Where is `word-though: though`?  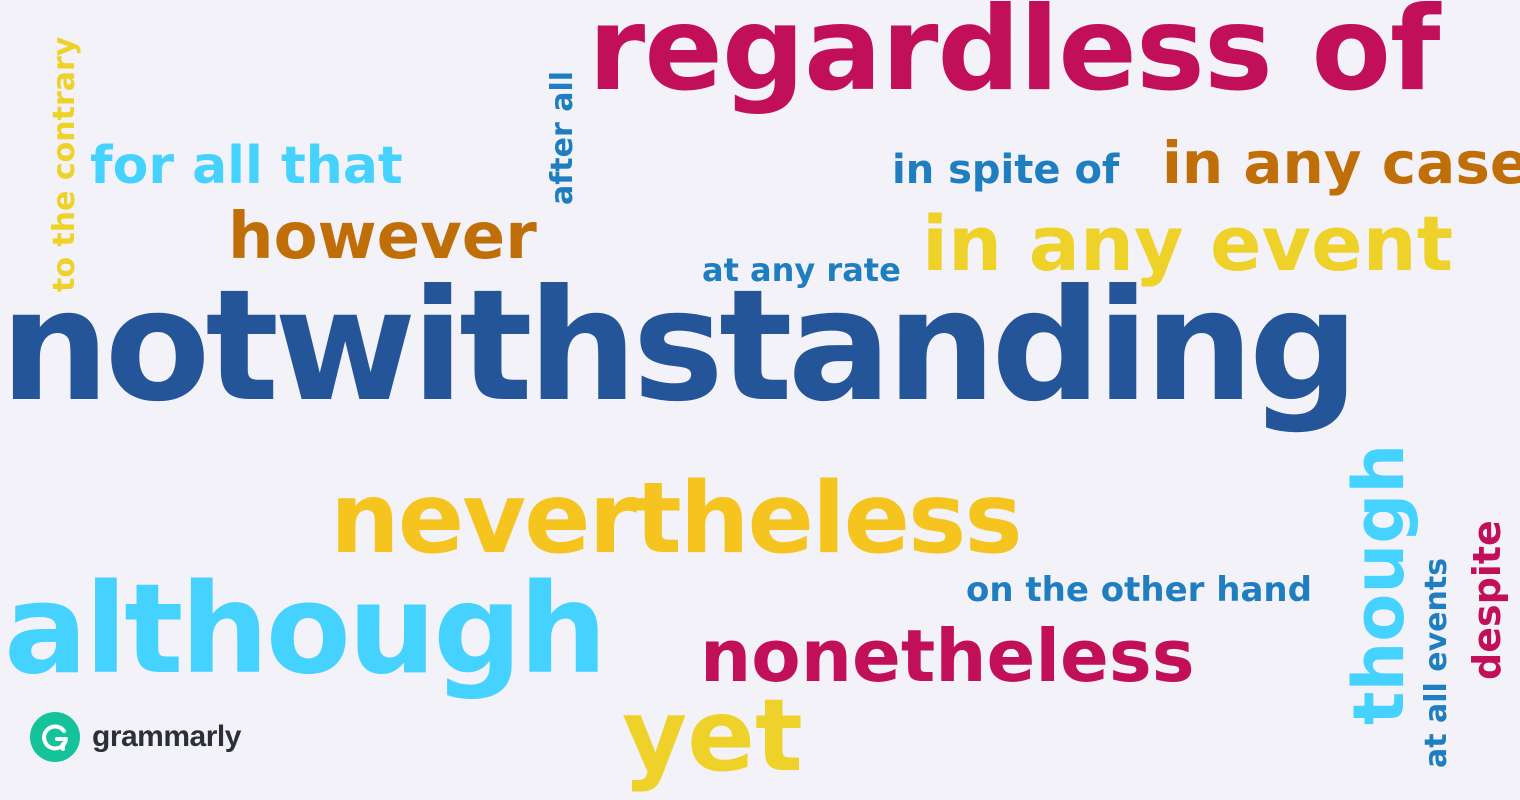
word-though: though is located at coordinates (1379, 584).